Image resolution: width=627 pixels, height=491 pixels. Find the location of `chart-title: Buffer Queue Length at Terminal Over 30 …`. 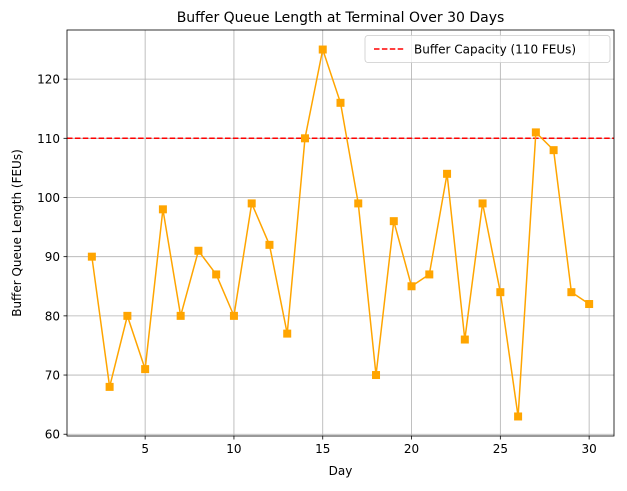

chart-title: Buffer Queue Length at Terminal Over 30 … is located at coordinates (341, 18).